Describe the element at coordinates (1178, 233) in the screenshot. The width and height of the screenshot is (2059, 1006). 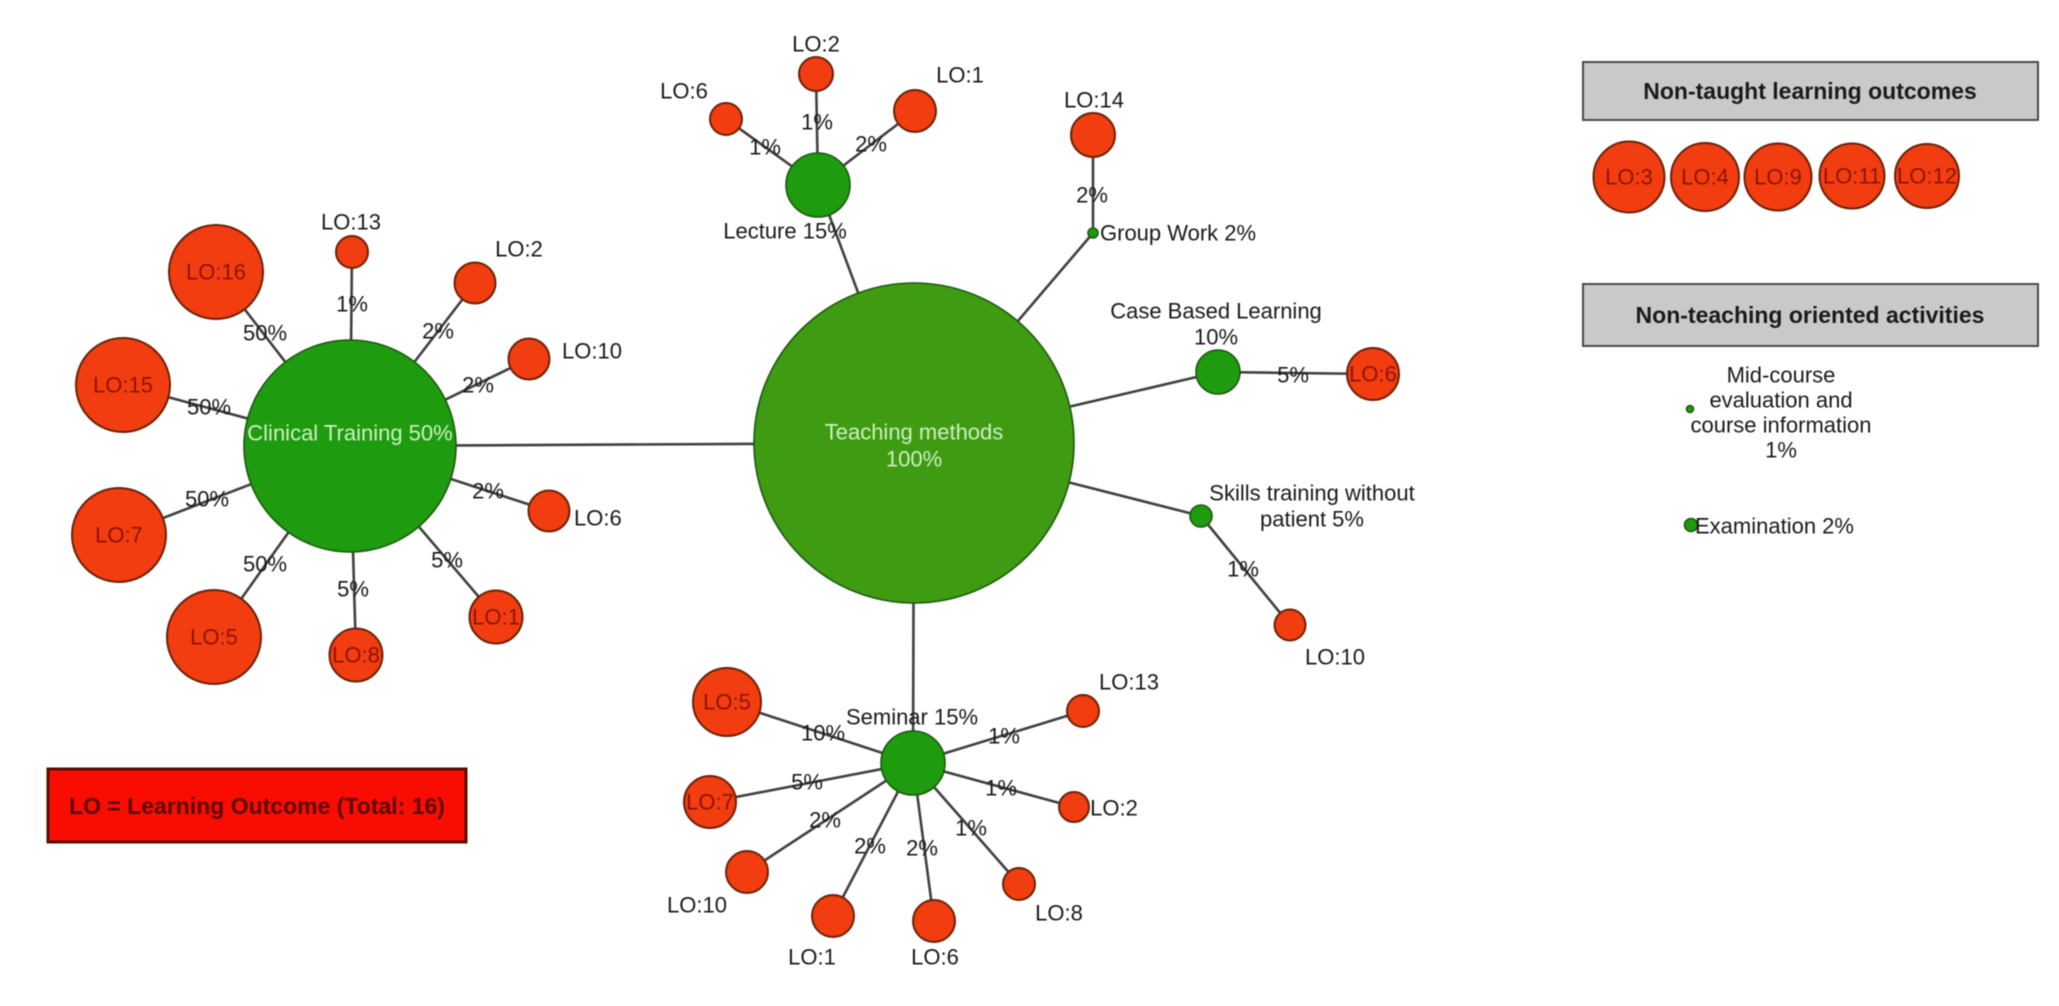
I see `svg-text: Group Work 2%` at that location.